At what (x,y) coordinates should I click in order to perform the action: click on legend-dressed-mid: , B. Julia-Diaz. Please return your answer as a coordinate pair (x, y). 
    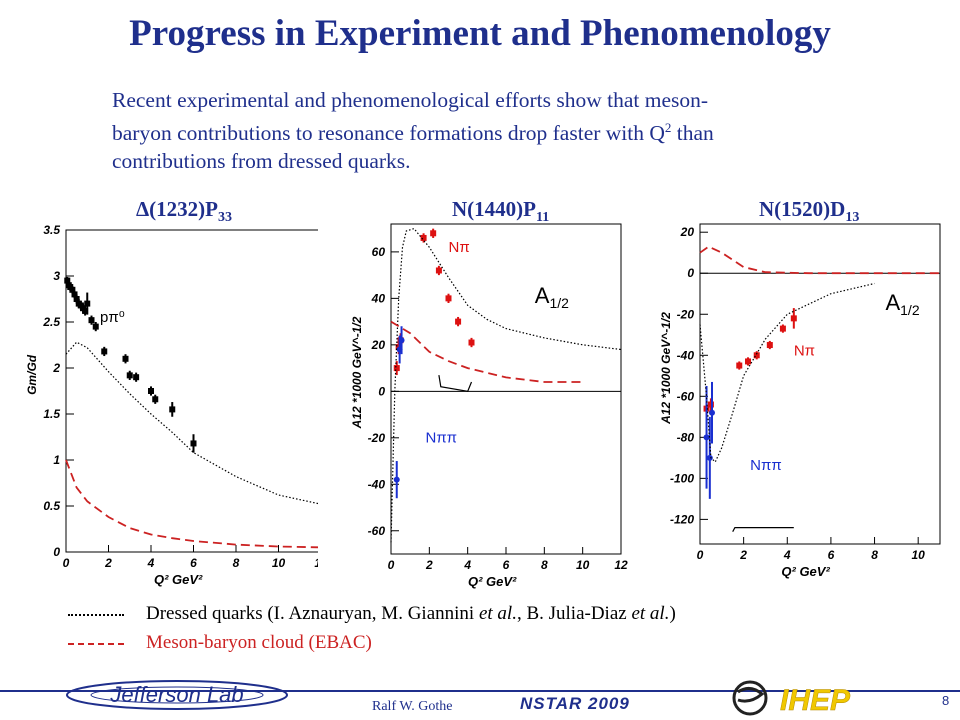
    Looking at the image, I should click on (574, 613).